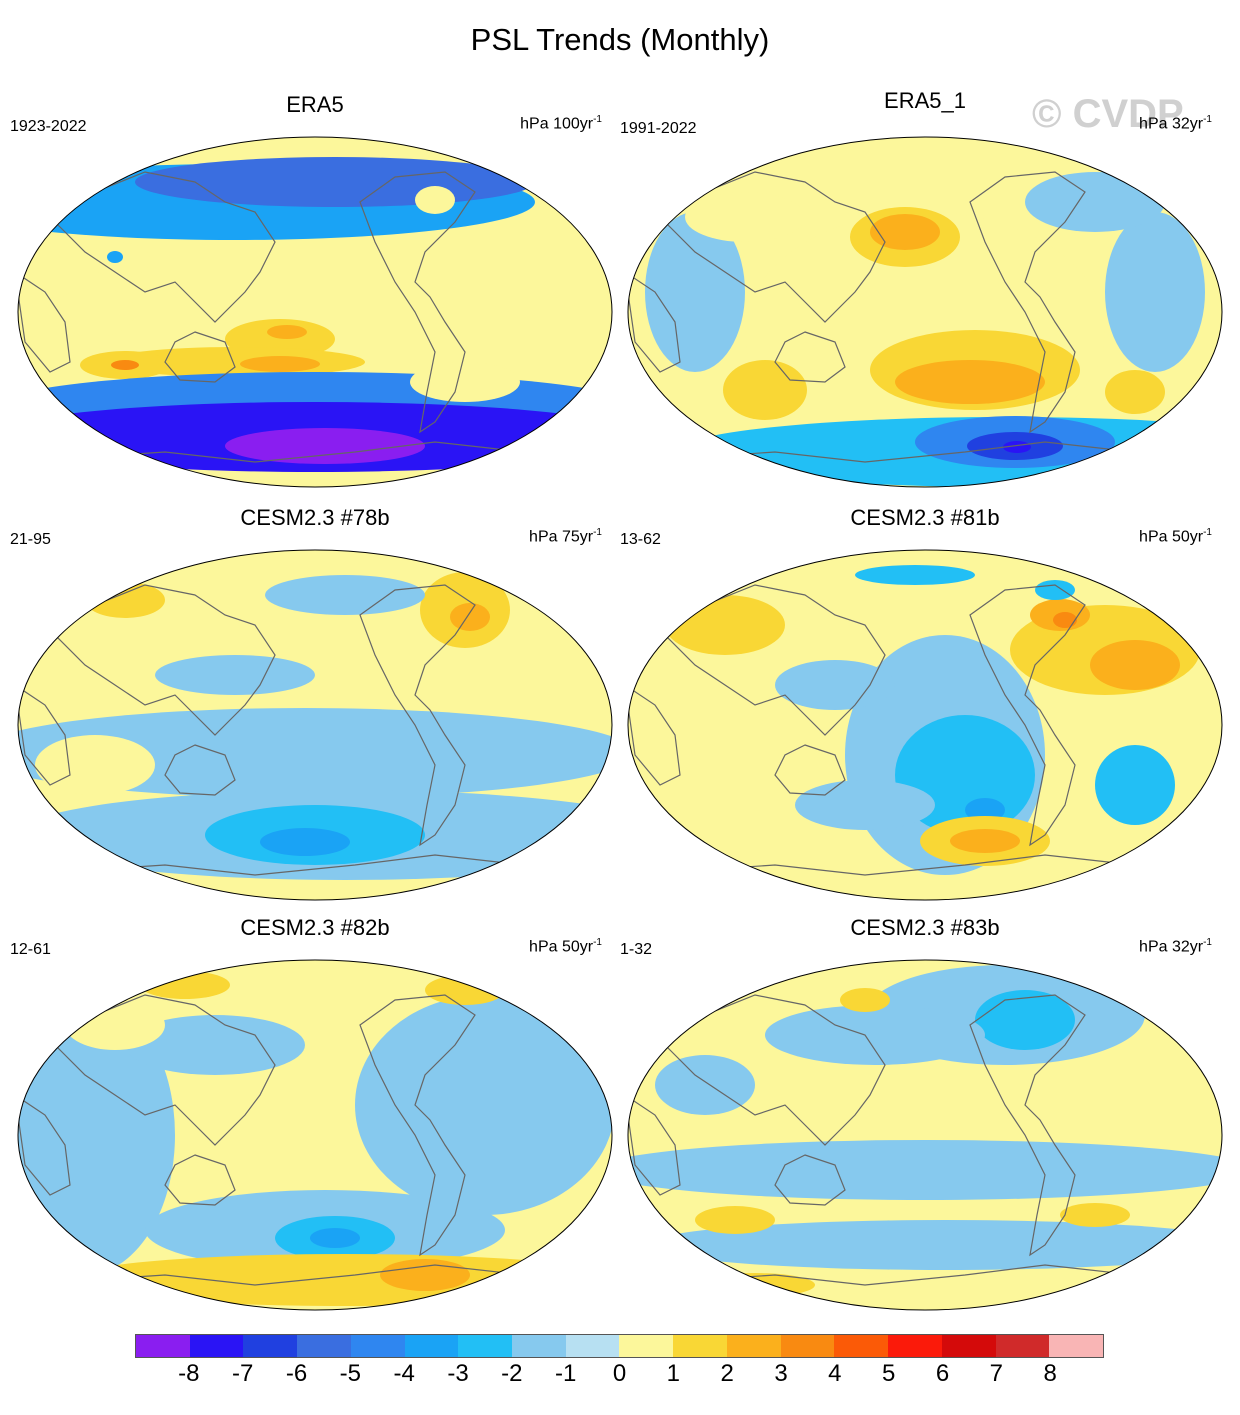 Image resolution: width=1240 pixels, height=1415 pixels. I want to click on colorbar-tick-label: 3, so click(781, 1373).